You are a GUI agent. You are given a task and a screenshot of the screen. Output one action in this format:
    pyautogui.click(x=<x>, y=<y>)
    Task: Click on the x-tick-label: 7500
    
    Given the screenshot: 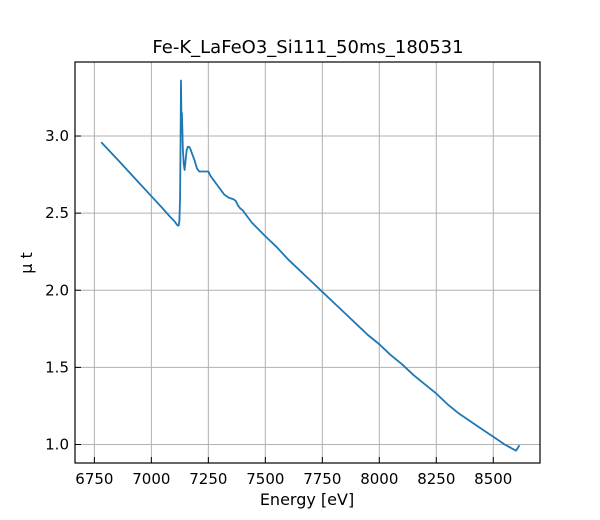 What is the action you would take?
    pyautogui.click(x=265, y=479)
    